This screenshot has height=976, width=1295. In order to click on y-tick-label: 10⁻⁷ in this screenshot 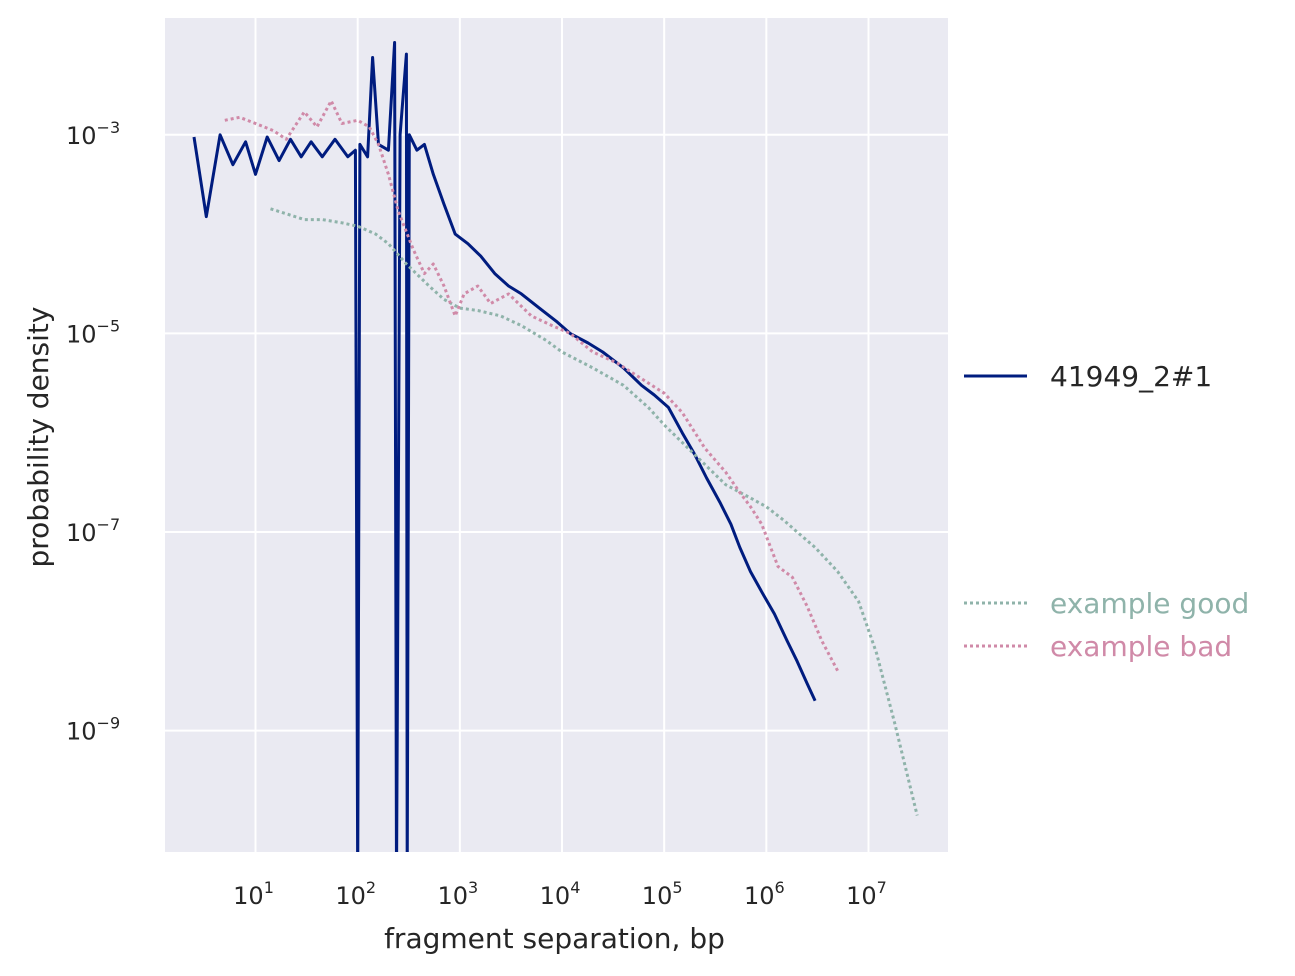, I will do `click(93, 531)`.